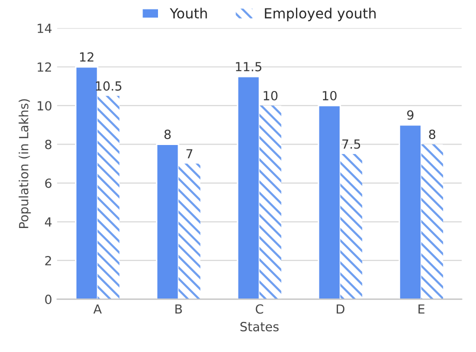 This screenshot has width=476, height=352. What do you see at coordinates (351, 144) in the screenshot?
I see `data-label: 7.5` at bounding box center [351, 144].